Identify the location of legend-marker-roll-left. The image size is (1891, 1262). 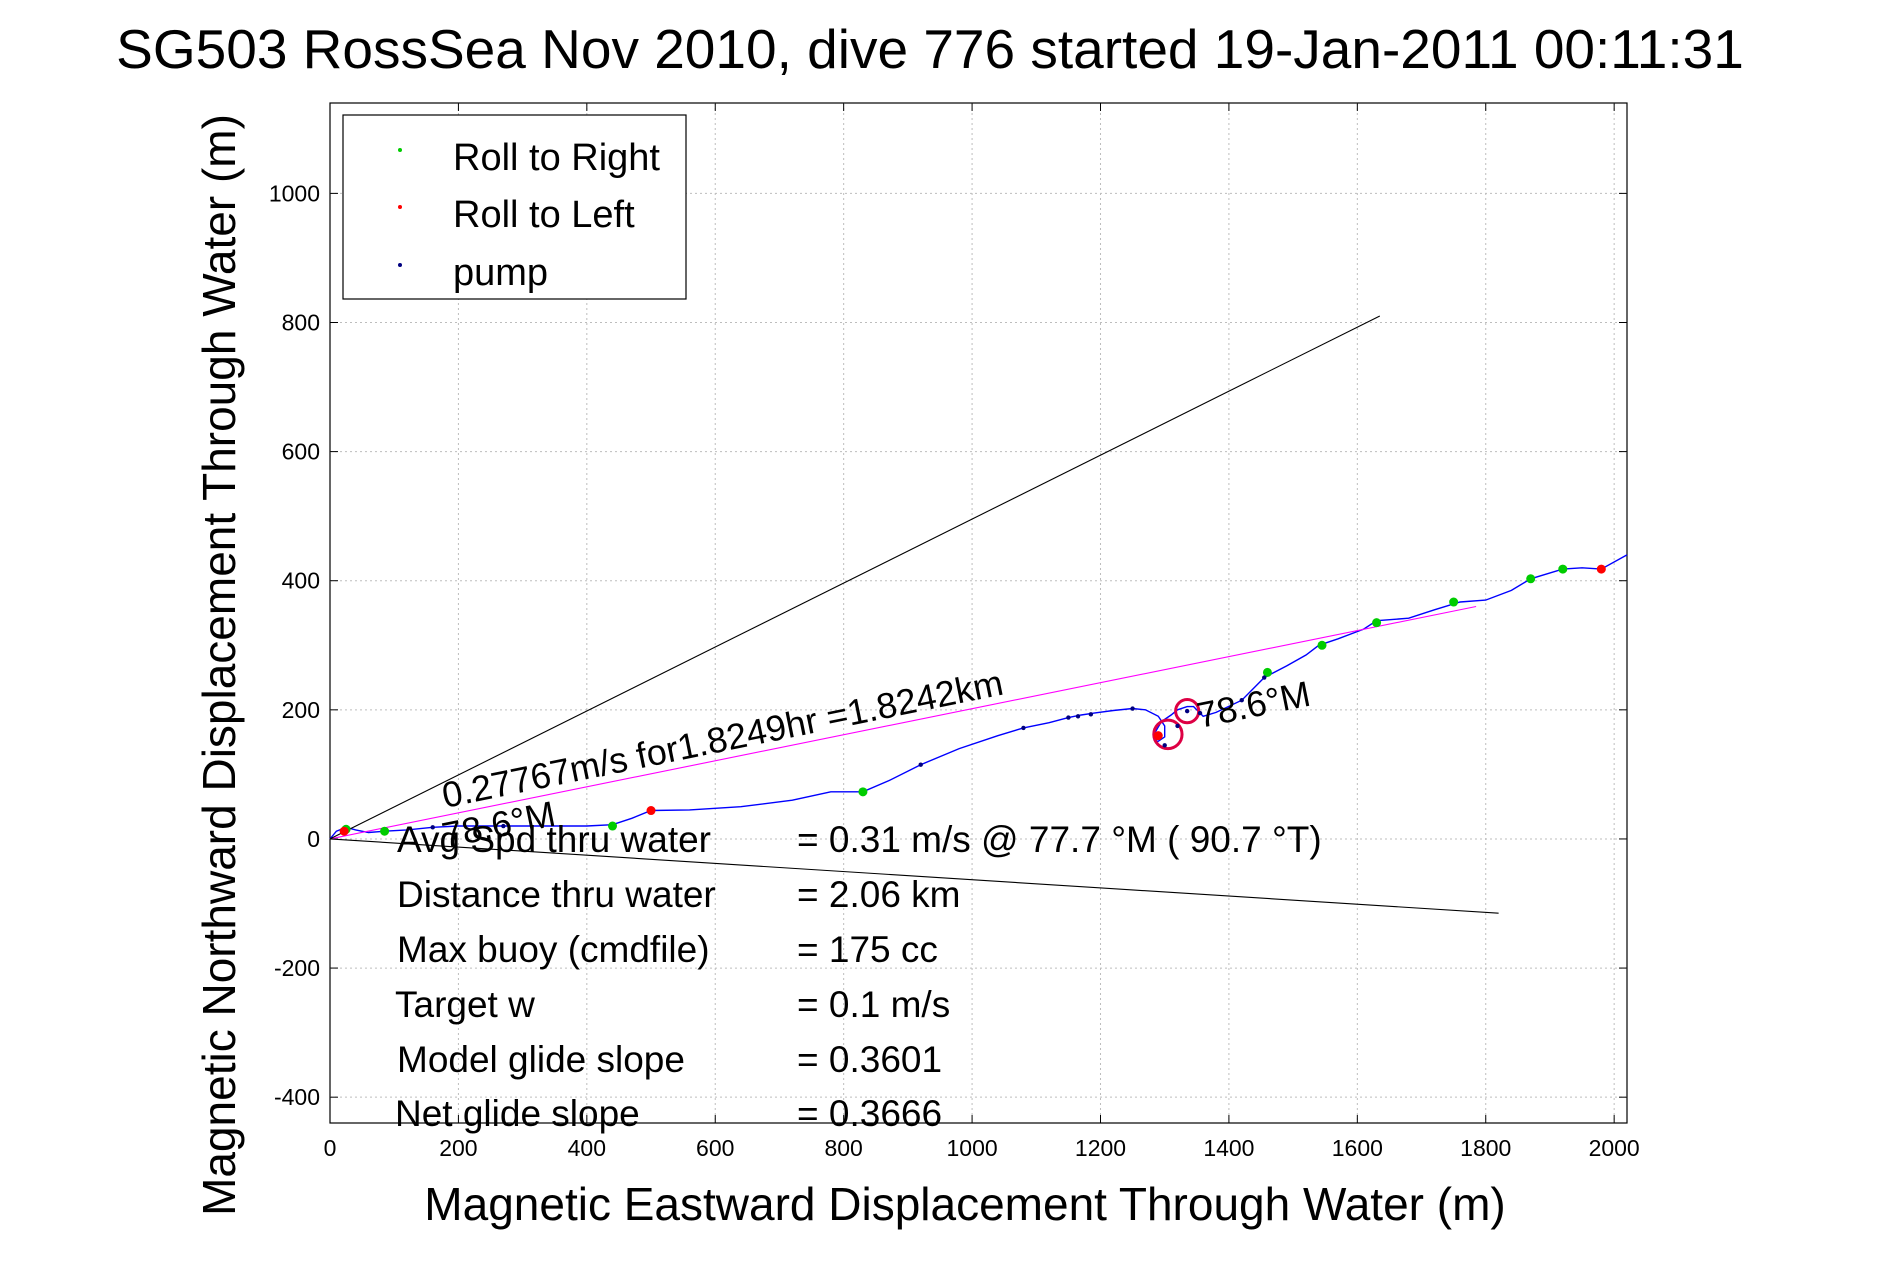
(400, 207).